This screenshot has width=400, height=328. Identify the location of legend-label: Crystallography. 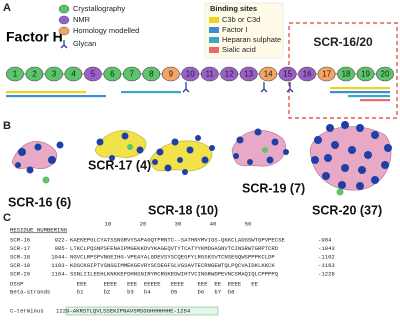
(99, 8).